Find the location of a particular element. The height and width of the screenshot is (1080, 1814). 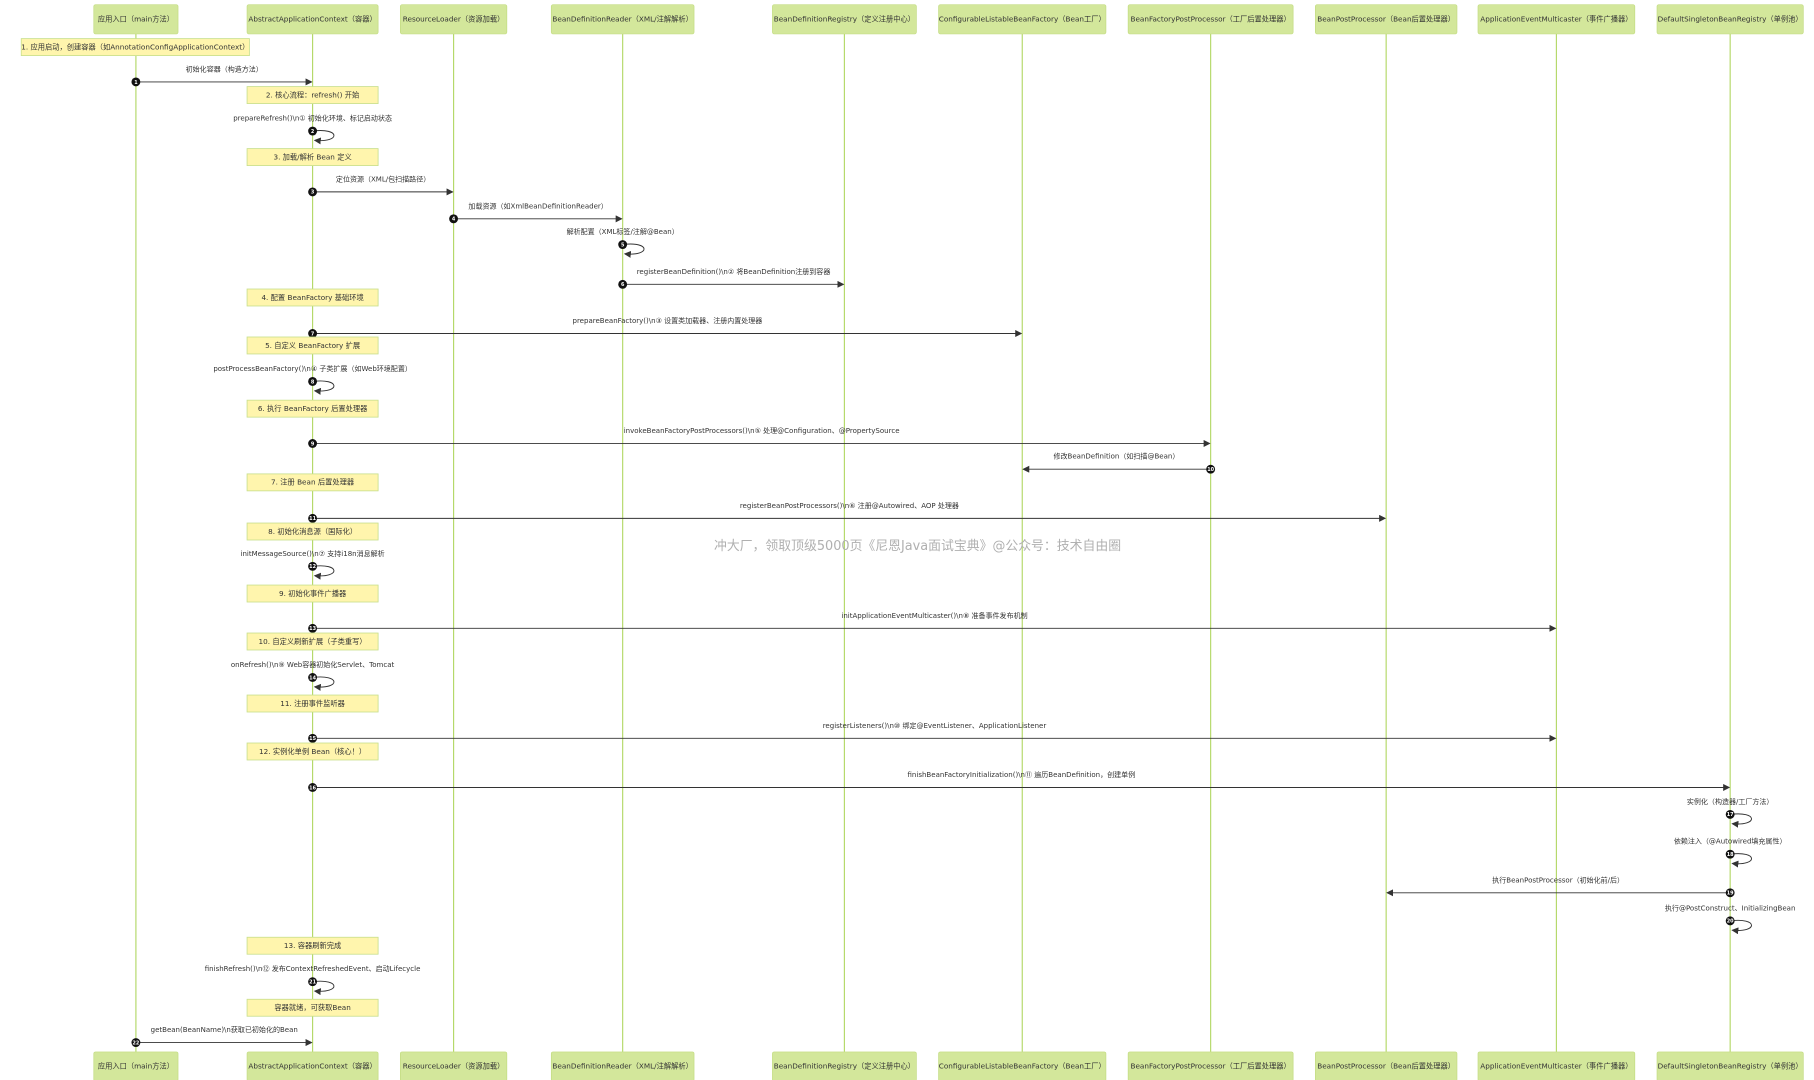

sequence-number: 13 is located at coordinates (312, 629).